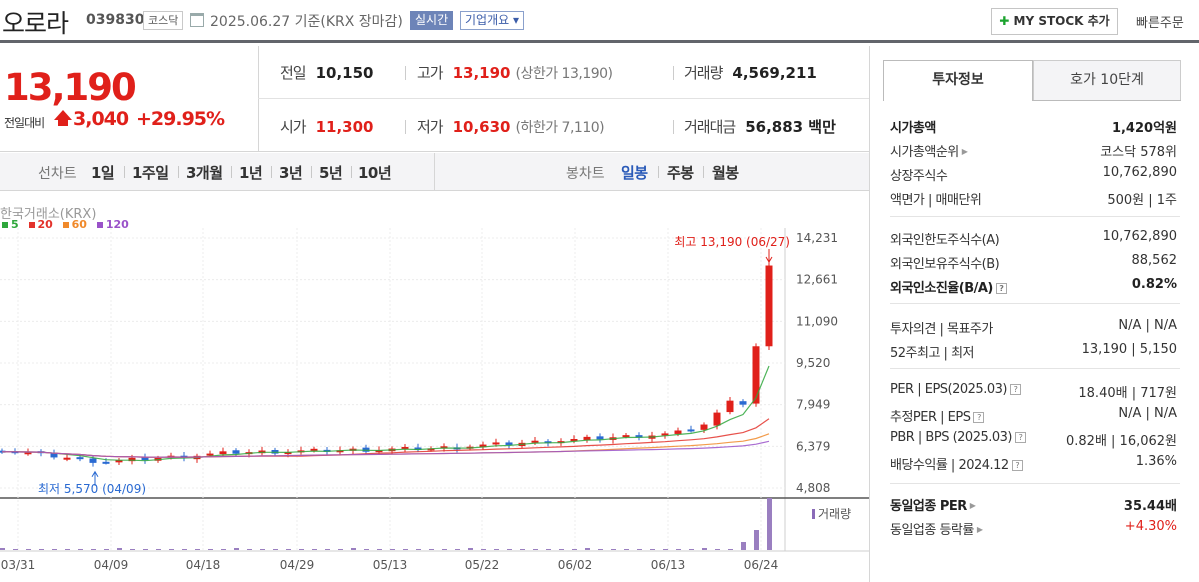  Describe the element at coordinates (972, 505) in the screenshot. I see `arrow-right-icon: ▶` at that location.